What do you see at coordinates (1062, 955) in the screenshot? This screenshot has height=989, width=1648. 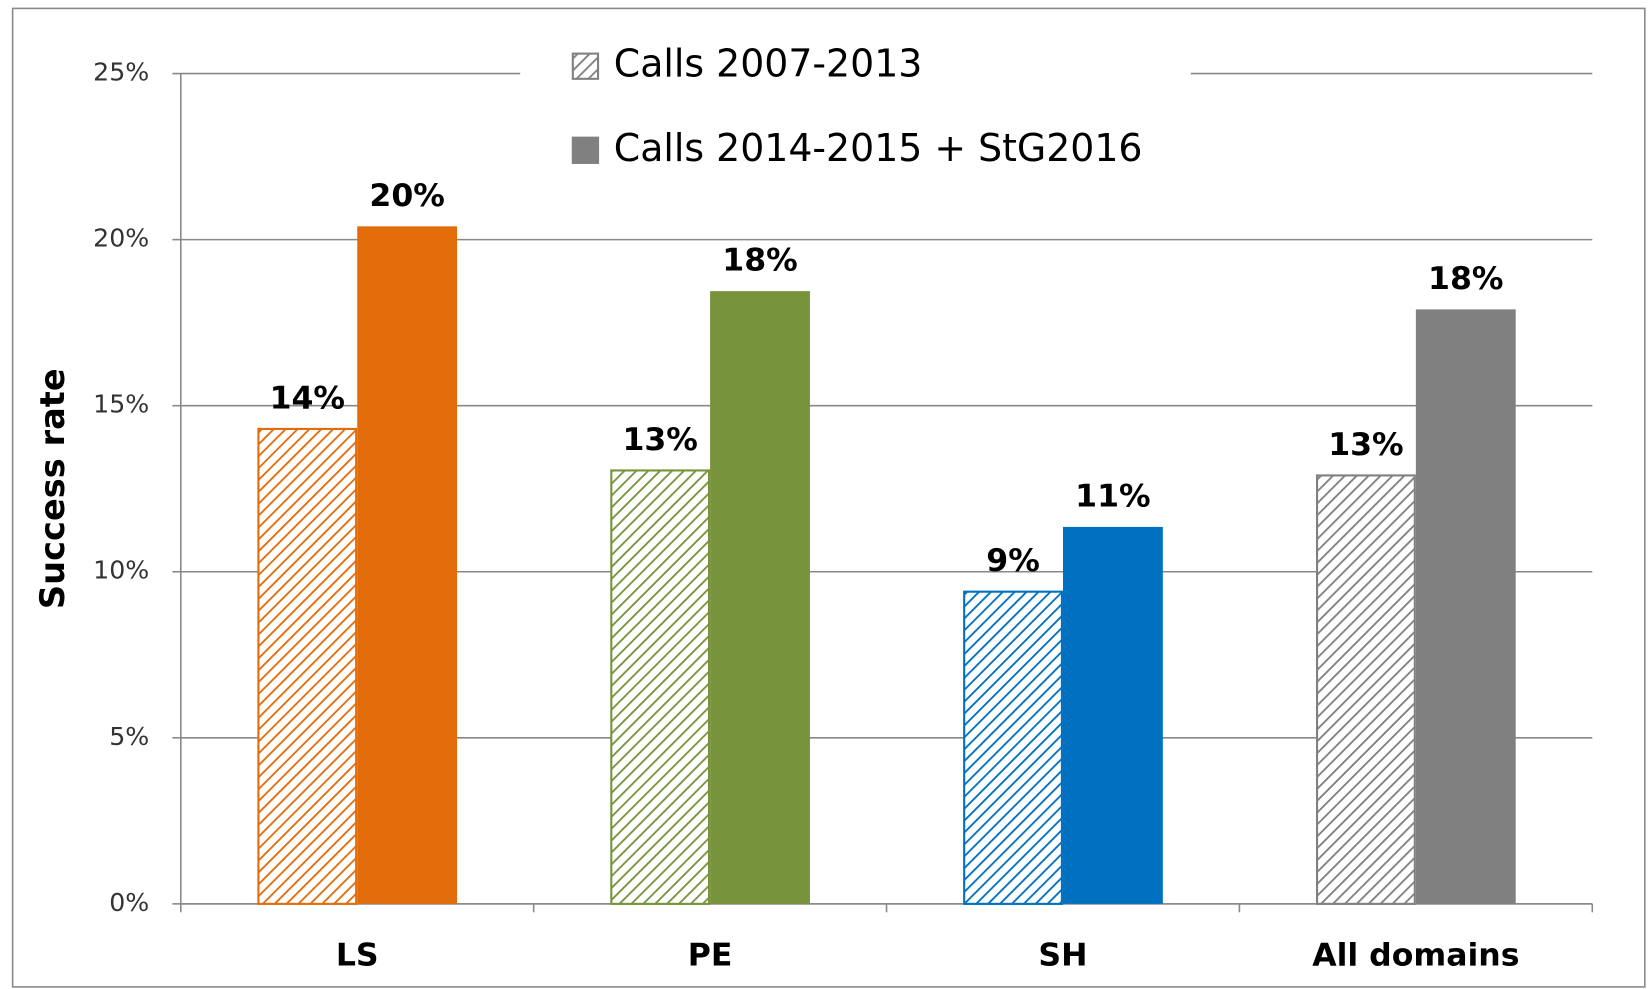 I see `x-tick-label: SH` at bounding box center [1062, 955].